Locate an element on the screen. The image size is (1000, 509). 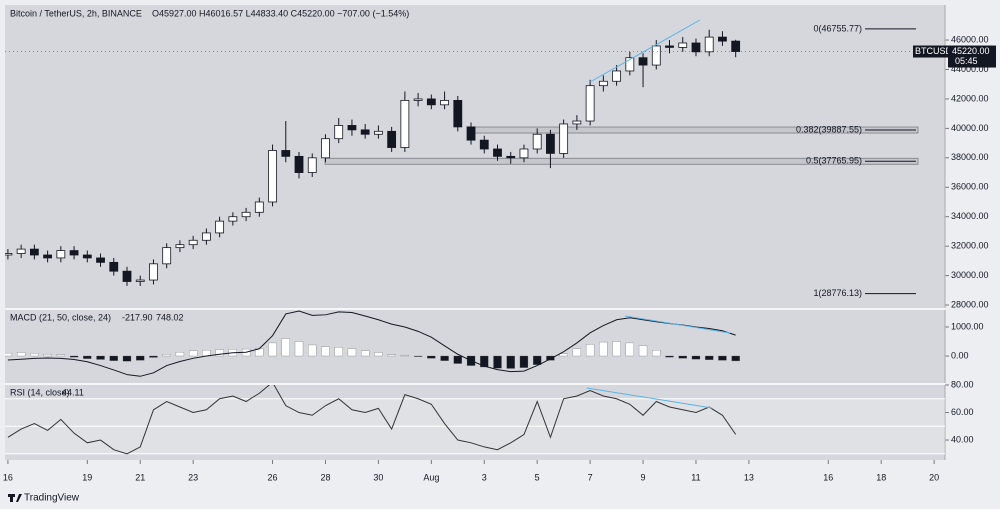
x-tick-label: 30 is located at coordinates (378, 477).